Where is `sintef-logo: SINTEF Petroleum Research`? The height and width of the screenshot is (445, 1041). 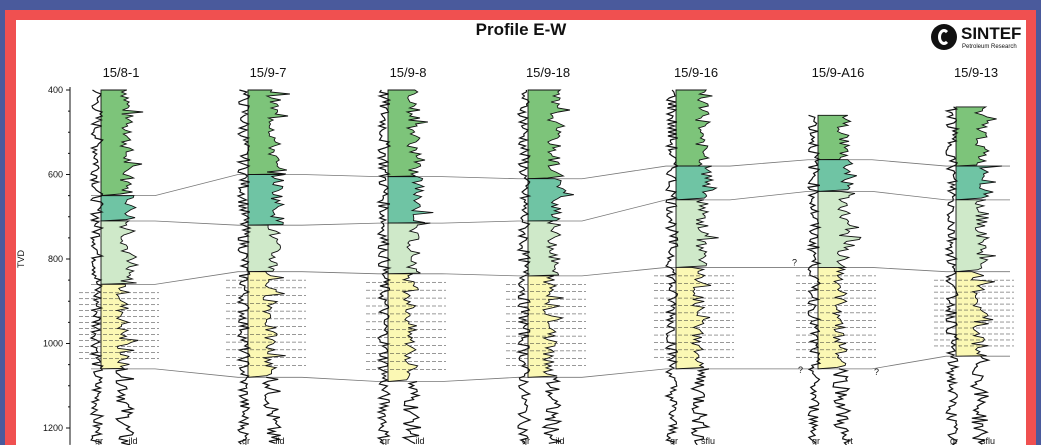
sintef-logo: SINTEF Petroleum Research is located at coordinates (976, 39).